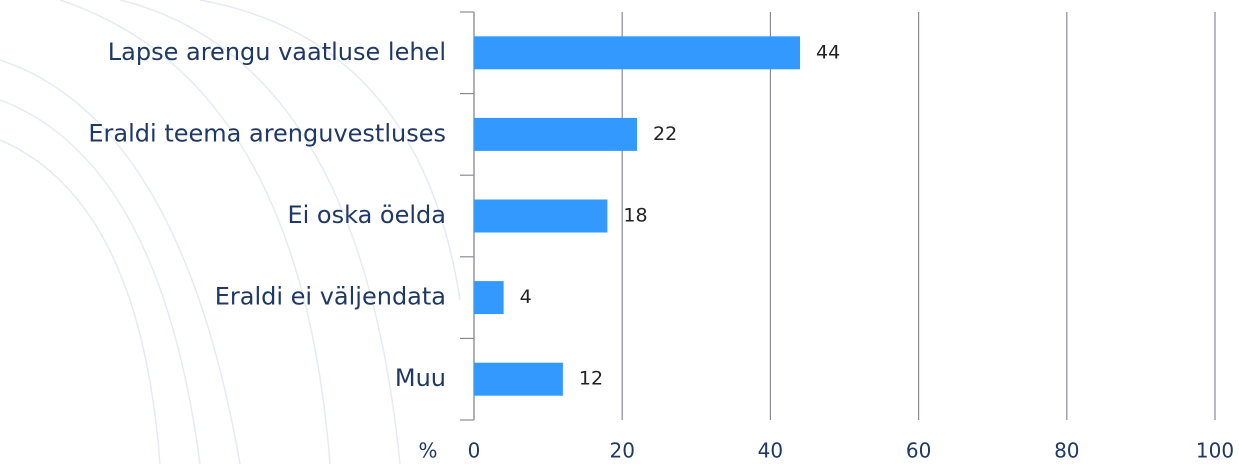  What do you see at coordinates (1066, 451) in the screenshot?
I see `x-tick-label: 80` at bounding box center [1066, 451].